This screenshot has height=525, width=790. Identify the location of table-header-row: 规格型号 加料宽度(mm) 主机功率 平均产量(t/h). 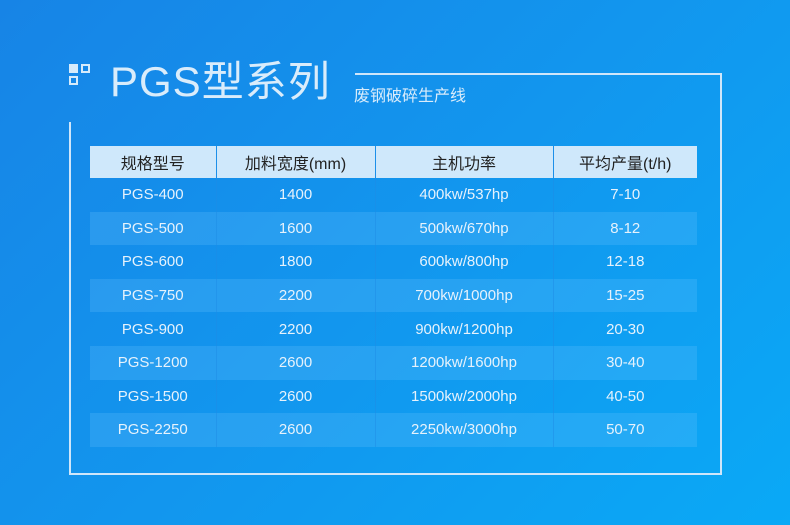
(393, 162).